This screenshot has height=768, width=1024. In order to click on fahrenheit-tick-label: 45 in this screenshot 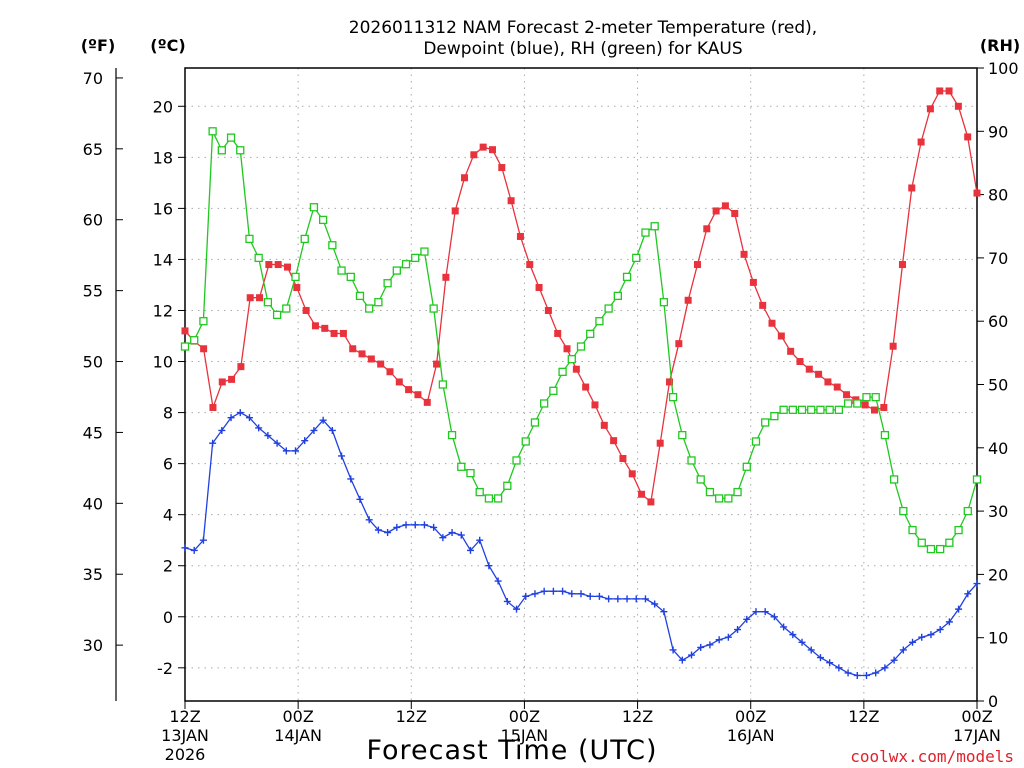, I will do `click(93, 432)`.